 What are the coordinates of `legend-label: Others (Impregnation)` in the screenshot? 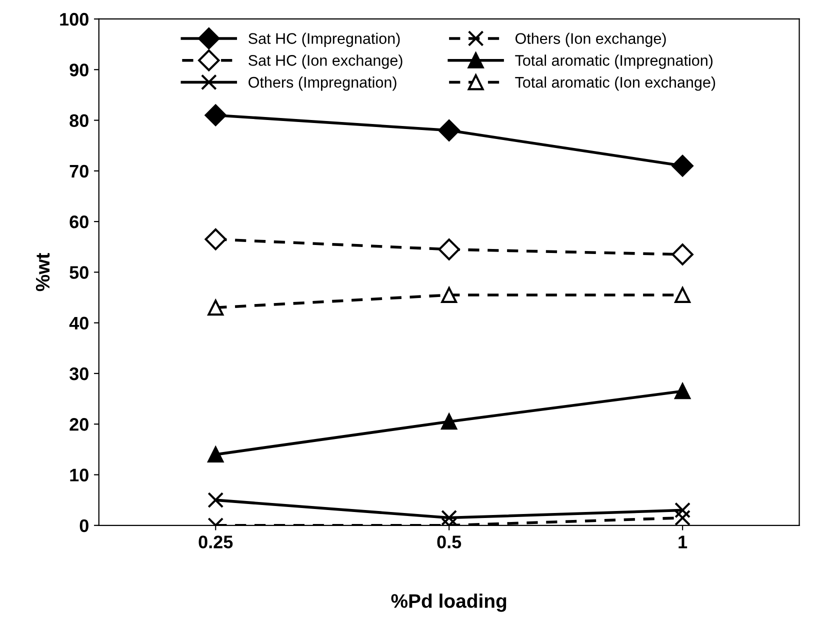 It's located at (322, 83).